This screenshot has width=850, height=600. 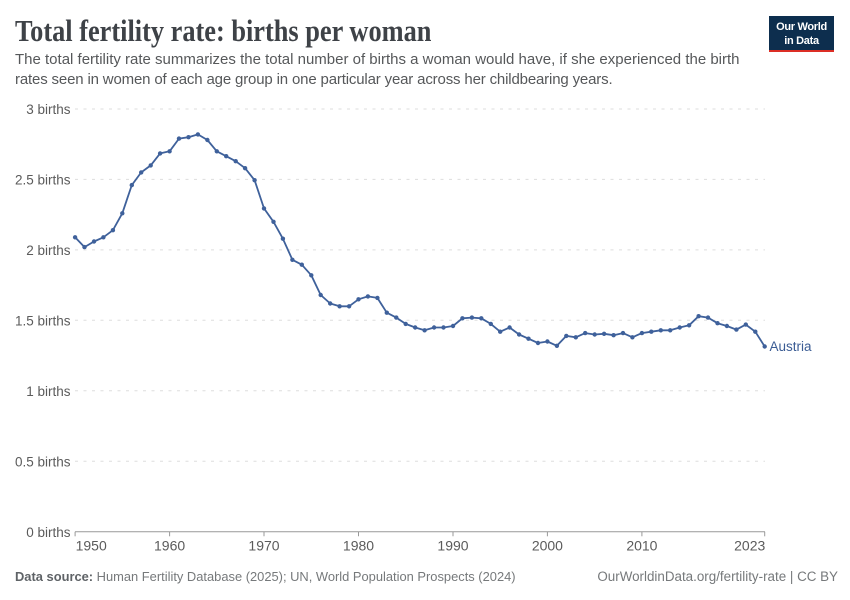 I want to click on svg-text: 3 births, so click(x=48, y=109).